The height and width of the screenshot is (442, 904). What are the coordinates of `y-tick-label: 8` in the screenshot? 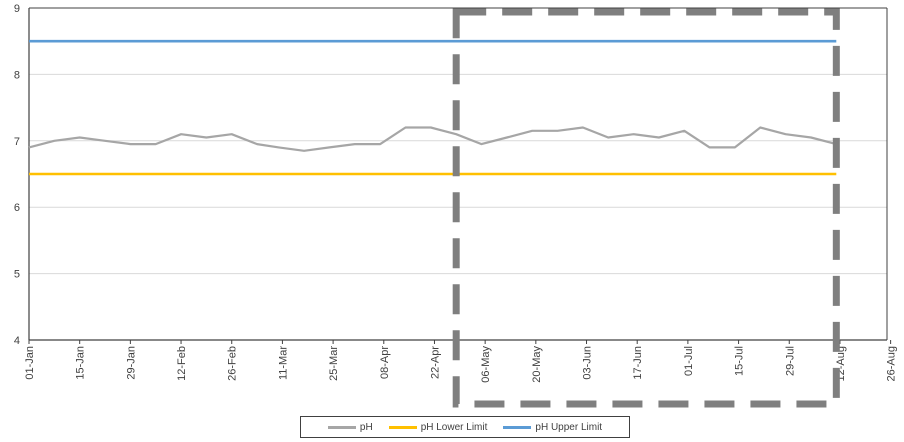 It's located at (17, 75).